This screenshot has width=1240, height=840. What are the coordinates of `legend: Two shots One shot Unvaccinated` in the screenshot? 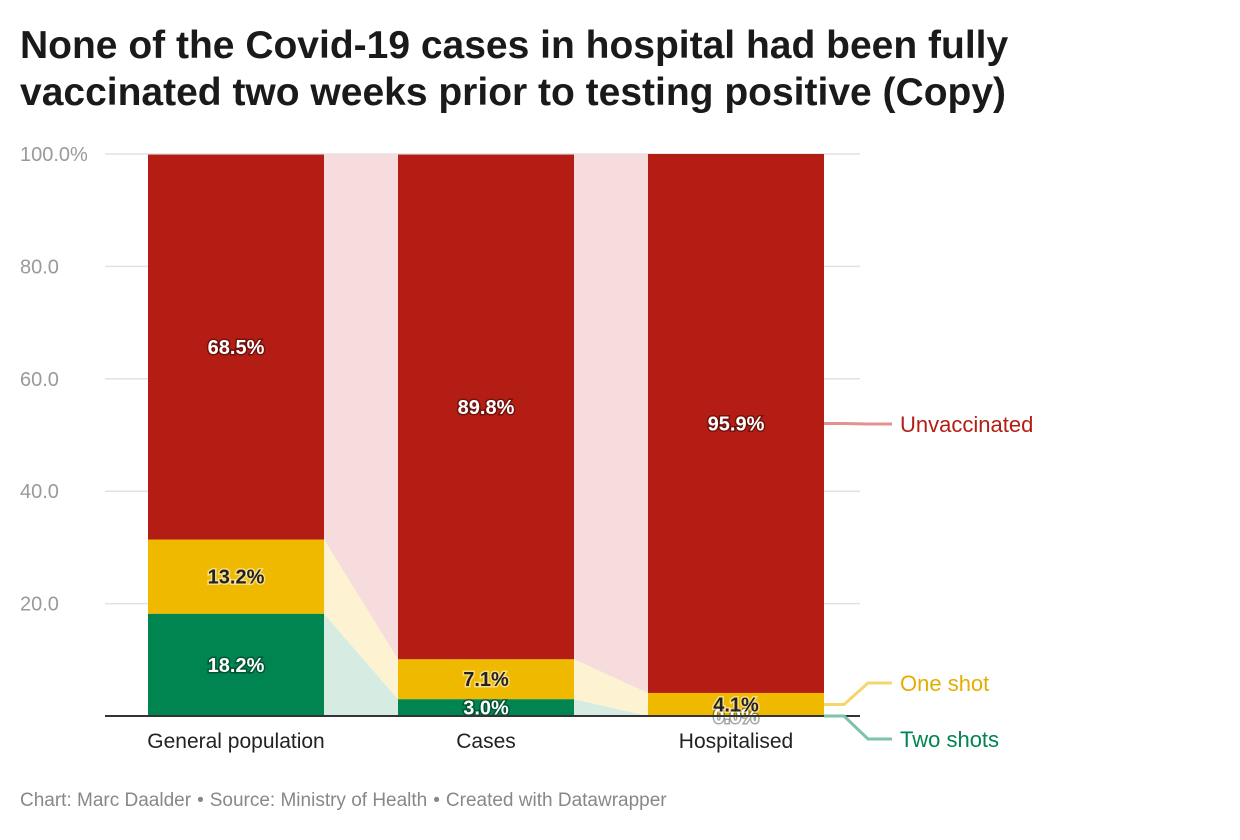 It's located at (928, 582).